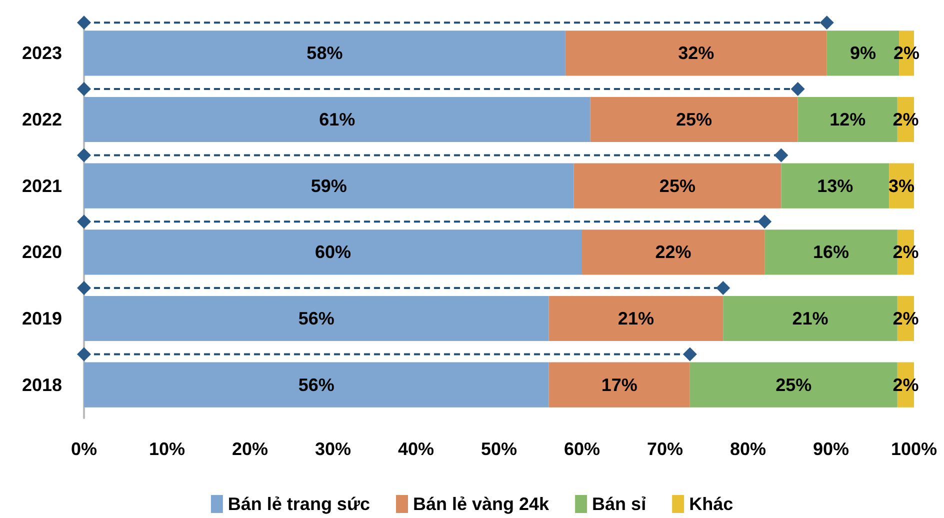  I want to click on data-label: 60%, so click(333, 252).